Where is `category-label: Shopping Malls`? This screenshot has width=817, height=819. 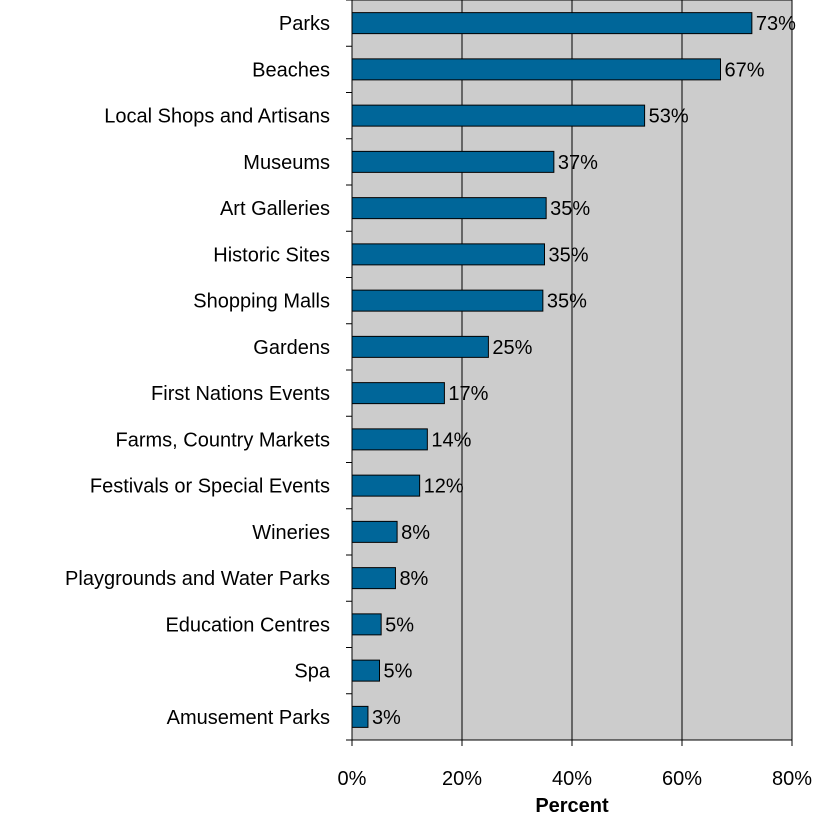
category-label: Shopping Malls is located at coordinates (261, 302).